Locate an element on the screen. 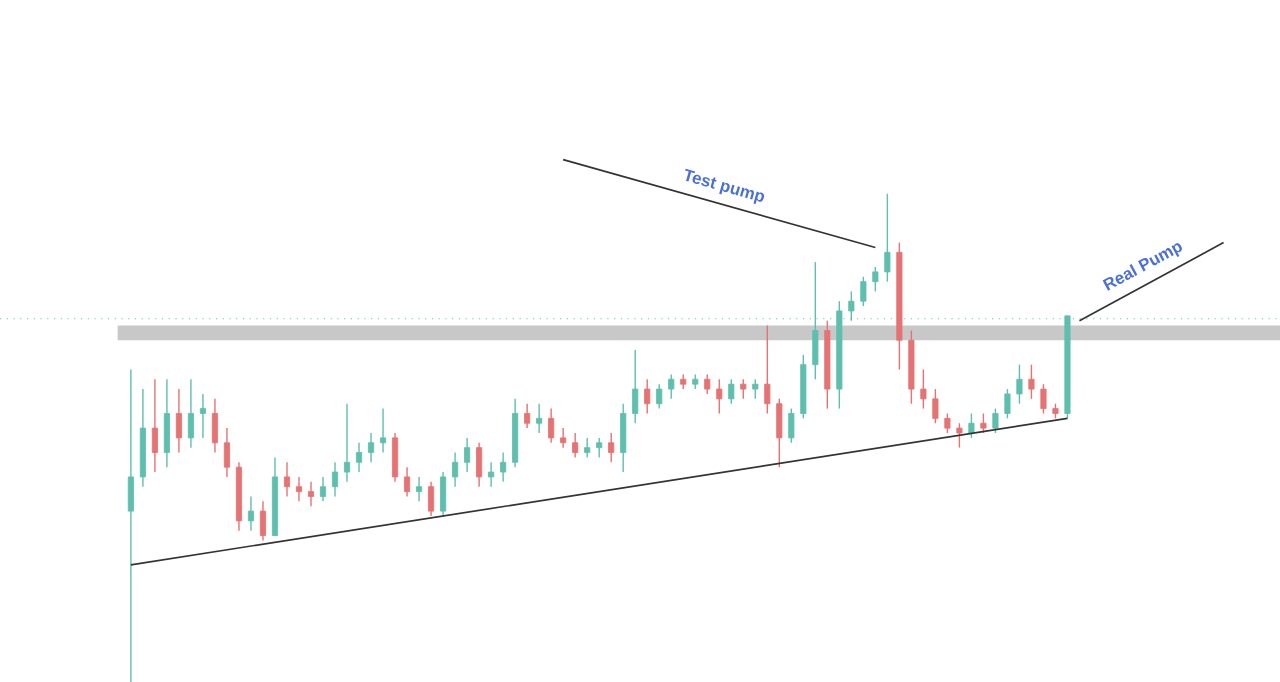 The image size is (1280, 682). annotation: Test pump is located at coordinates (725, 186).